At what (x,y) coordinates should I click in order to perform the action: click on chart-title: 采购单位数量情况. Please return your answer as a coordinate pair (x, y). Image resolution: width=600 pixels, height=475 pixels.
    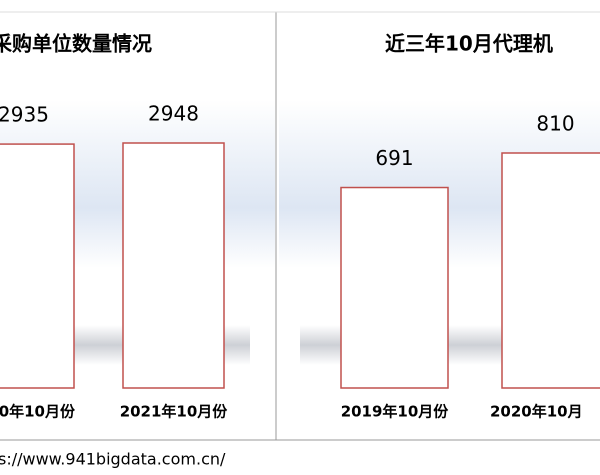
    Looking at the image, I should click on (76, 44).